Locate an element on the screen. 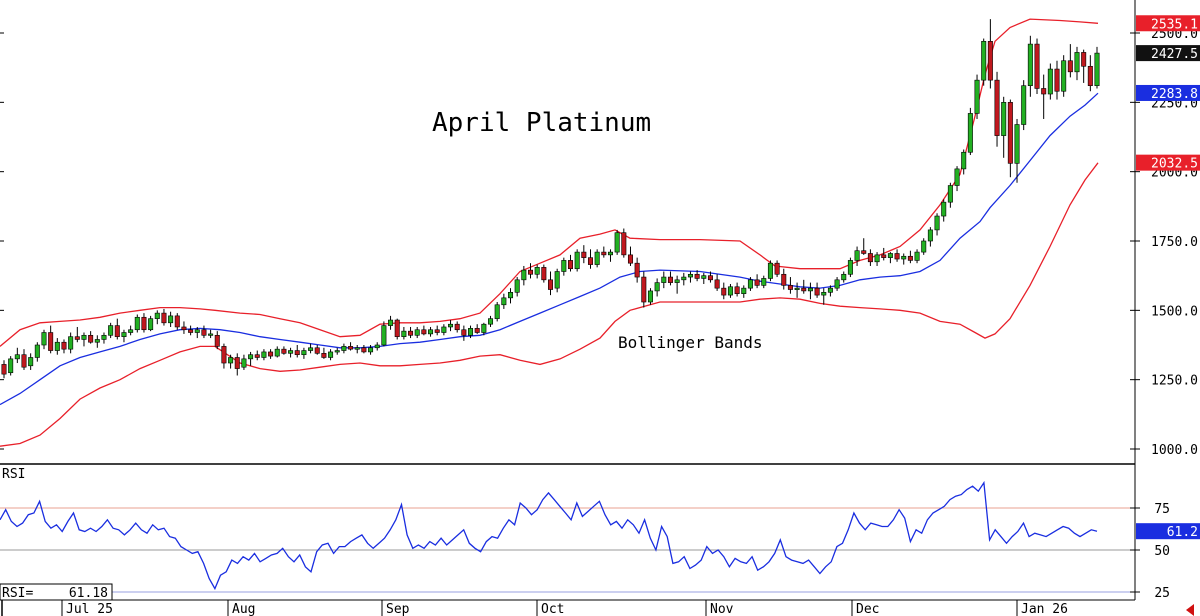 The width and height of the screenshot is (1200, 616). bollinger-bands-annotation: Bollinger Bands is located at coordinates (690, 342).